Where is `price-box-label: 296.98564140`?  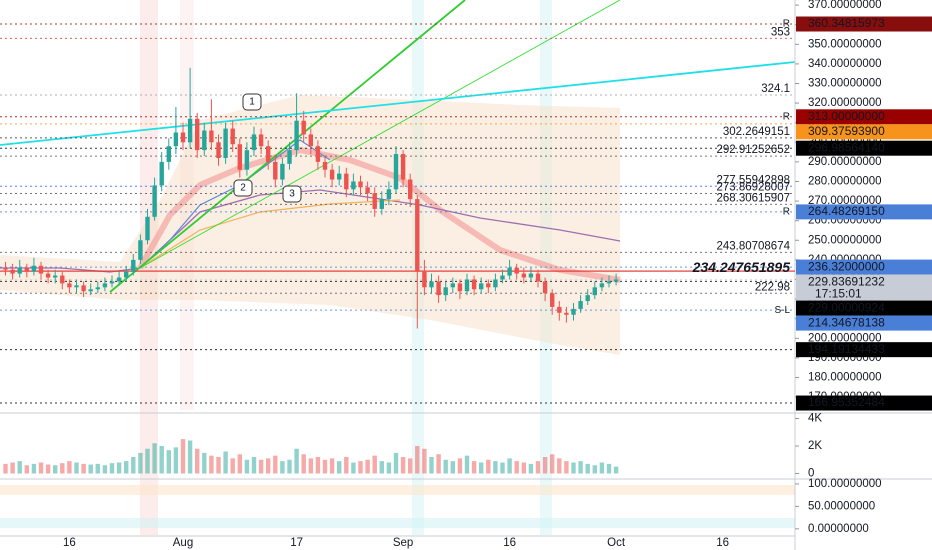 price-box-label: 296.98564140 is located at coordinates (846, 147).